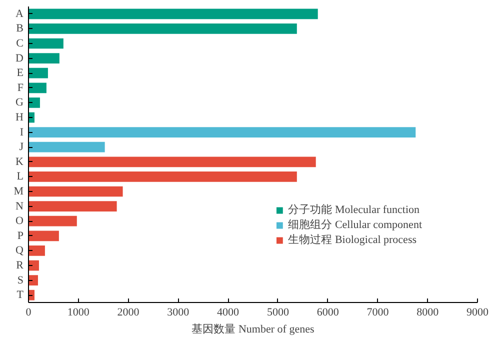  What do you see at coordinates (428, 312) in the screenshot?
I see `x-tick-label: 8000` at bounding box center [428, 312].